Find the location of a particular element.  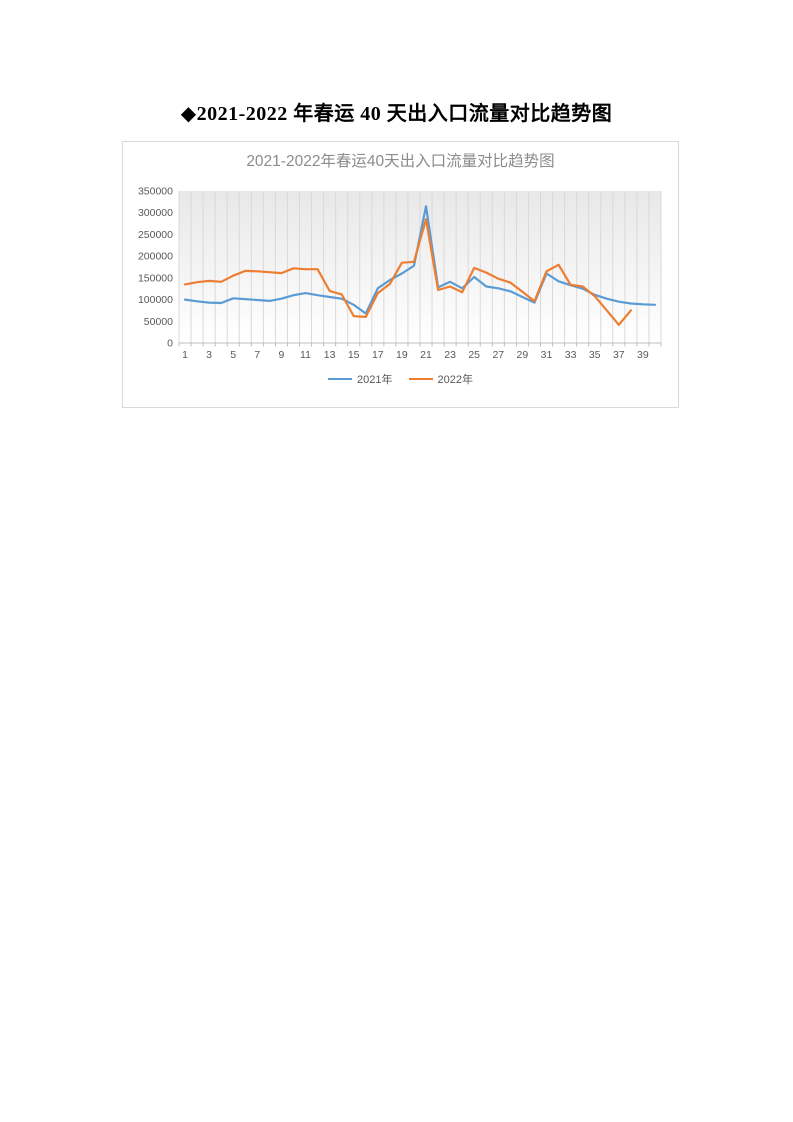

svg-text: 37 is located at coordinates (619, 355).